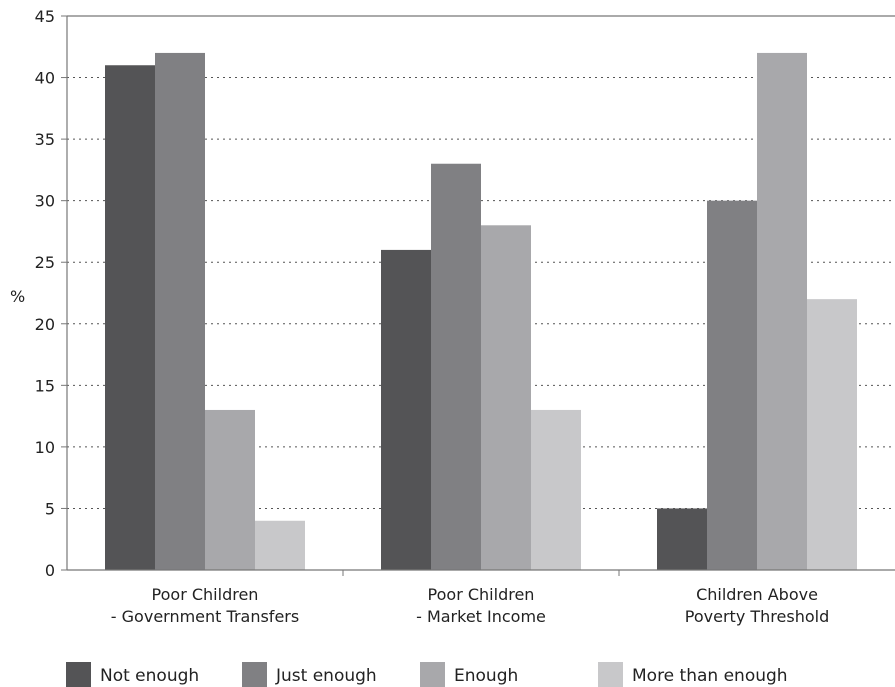 This screenshot has height=687, width=895. Describe the element at coordinates (45, 293) in the screenshot. I see `y-tick-labels: 0 5 10 15 20 25 30 35 40 45` at that location.